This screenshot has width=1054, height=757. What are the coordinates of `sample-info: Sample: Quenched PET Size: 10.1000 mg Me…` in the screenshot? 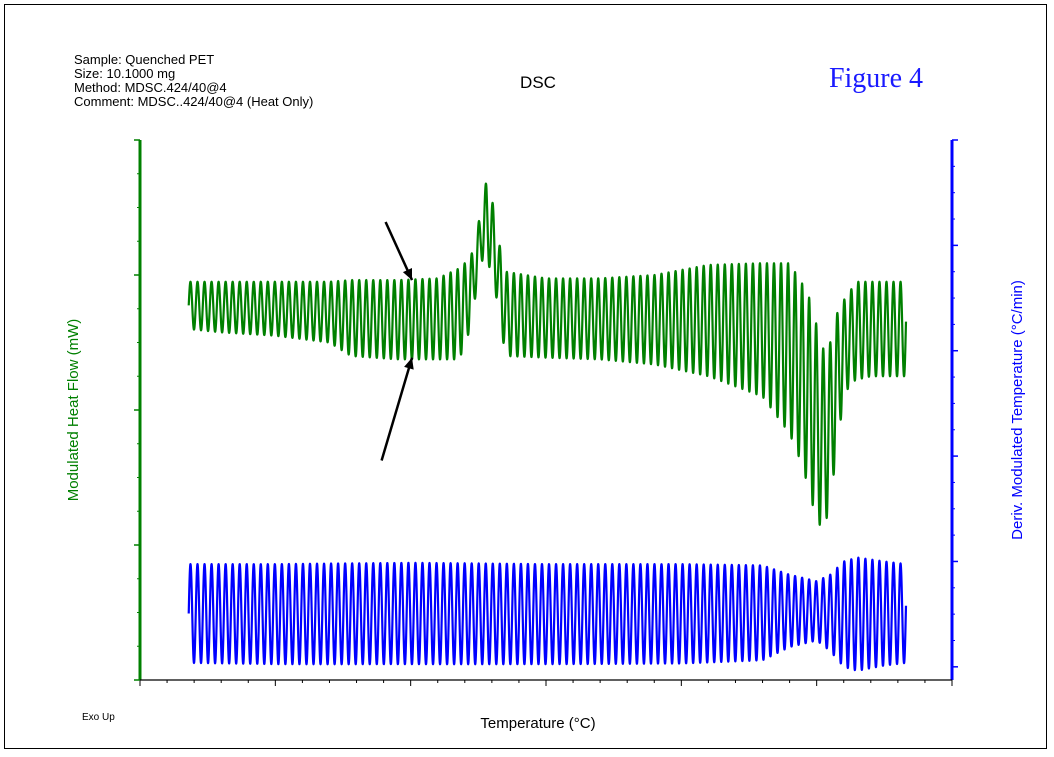 It's located at (193, 81).